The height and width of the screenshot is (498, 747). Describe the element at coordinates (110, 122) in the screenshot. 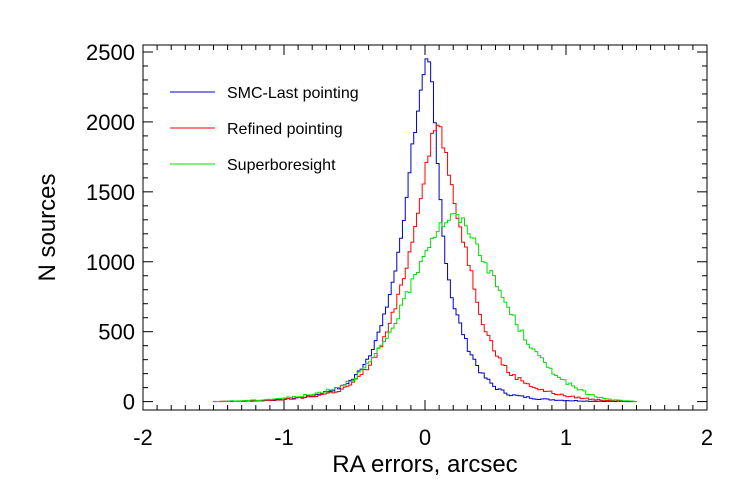

I see `y-tick-label: 2000` at that location.